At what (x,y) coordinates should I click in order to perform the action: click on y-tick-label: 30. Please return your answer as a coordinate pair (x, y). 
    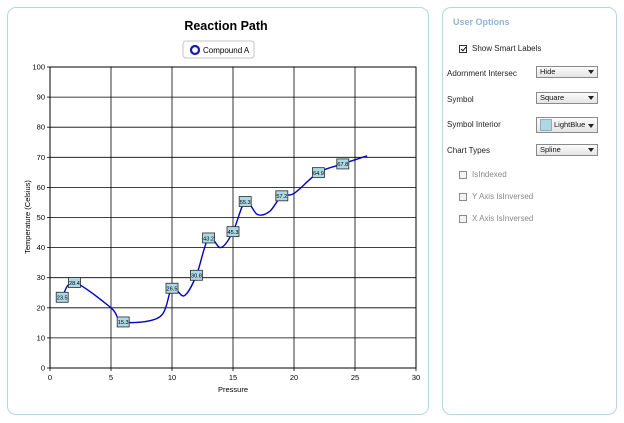
    Looking at the image, I should click on (41, 277).